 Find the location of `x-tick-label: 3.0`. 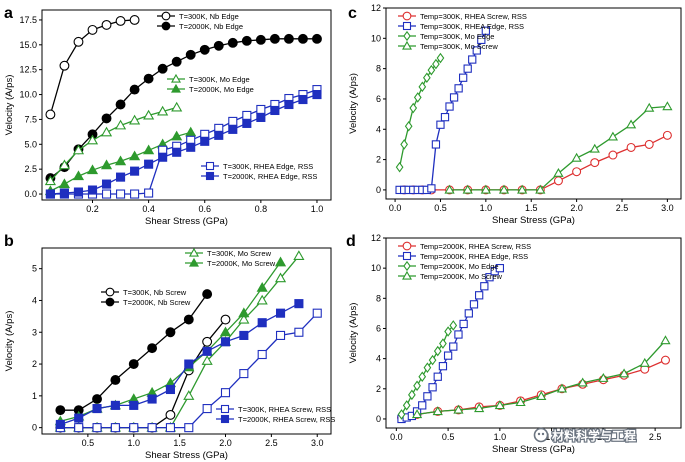

x-tick-label: 3.0 is located at coordinates (667, 208).